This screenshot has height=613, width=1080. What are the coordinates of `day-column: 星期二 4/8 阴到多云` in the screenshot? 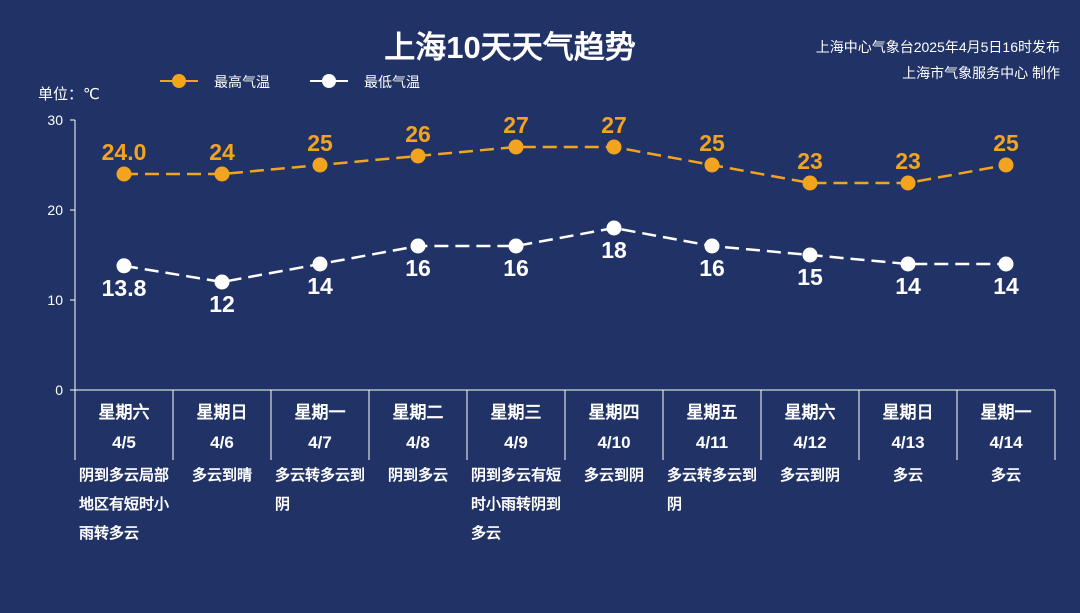 It's located at (418, 444).